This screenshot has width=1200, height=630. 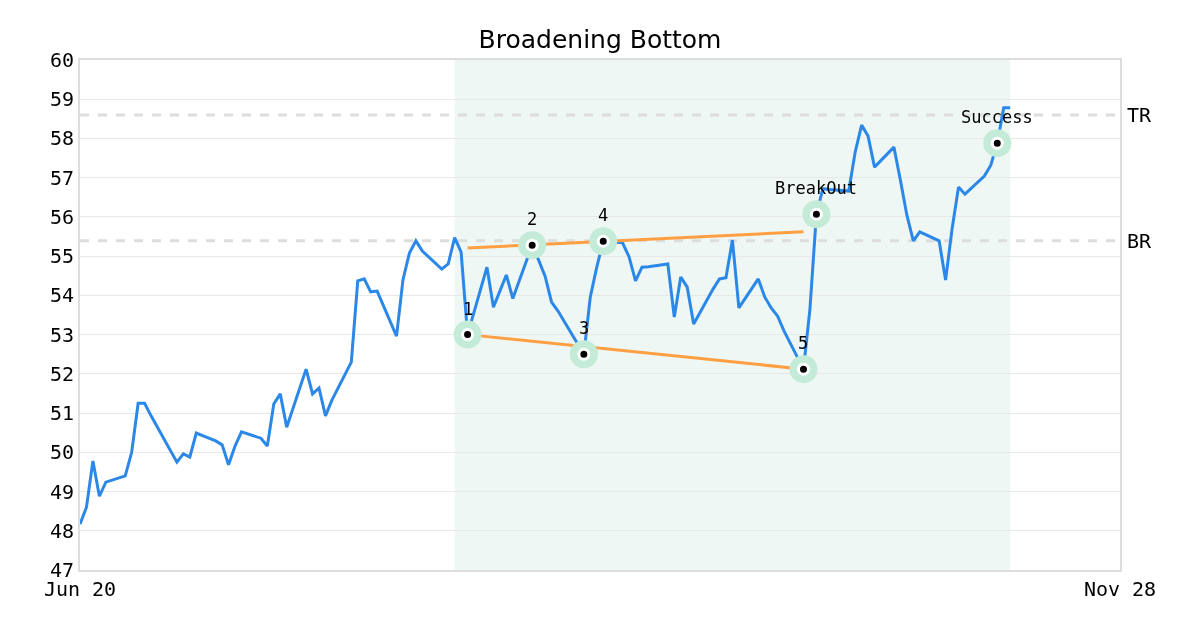 I want to click on y-tick-label: 55, so click(x=61, y=256).